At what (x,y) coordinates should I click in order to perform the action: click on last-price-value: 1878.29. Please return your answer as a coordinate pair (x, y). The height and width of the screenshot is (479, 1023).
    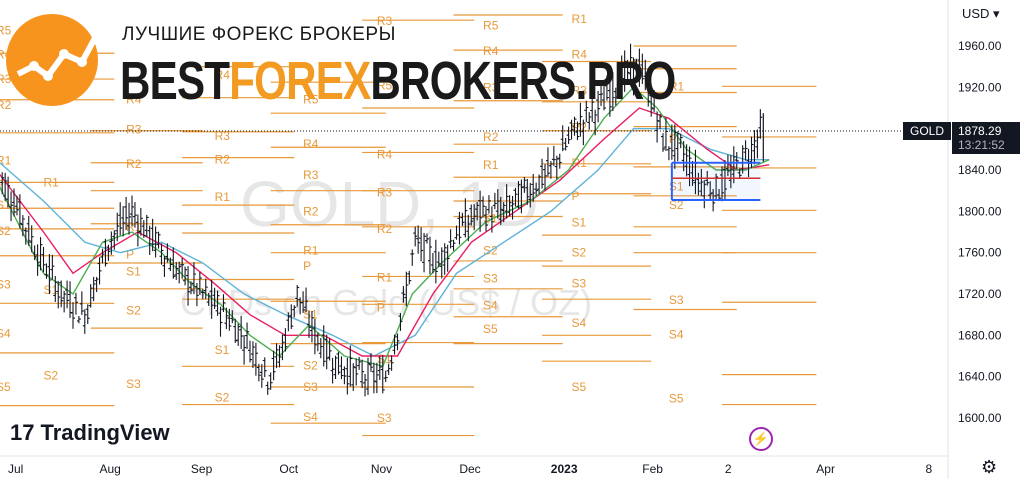
    Looking at the image, I should click on (980, 131).